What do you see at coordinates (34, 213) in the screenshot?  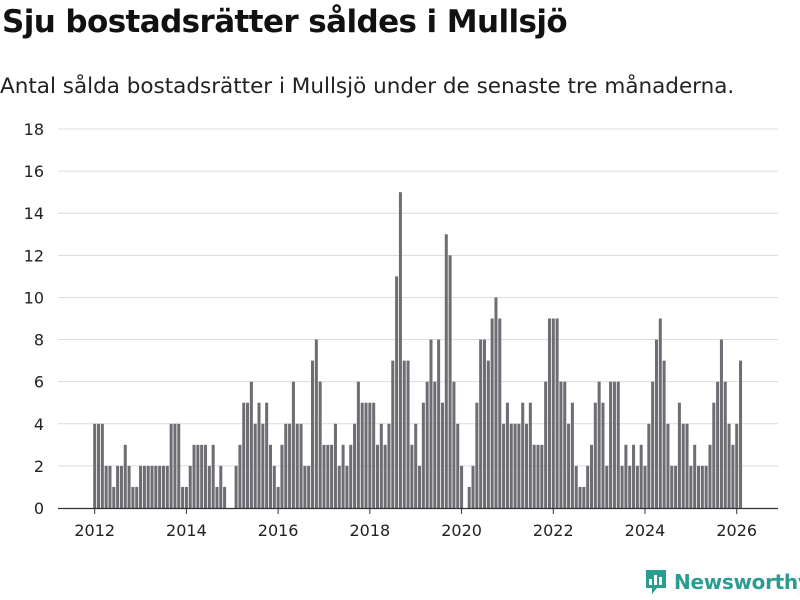 I see `y-tick-label: 14` at bounding box center [34, 213].